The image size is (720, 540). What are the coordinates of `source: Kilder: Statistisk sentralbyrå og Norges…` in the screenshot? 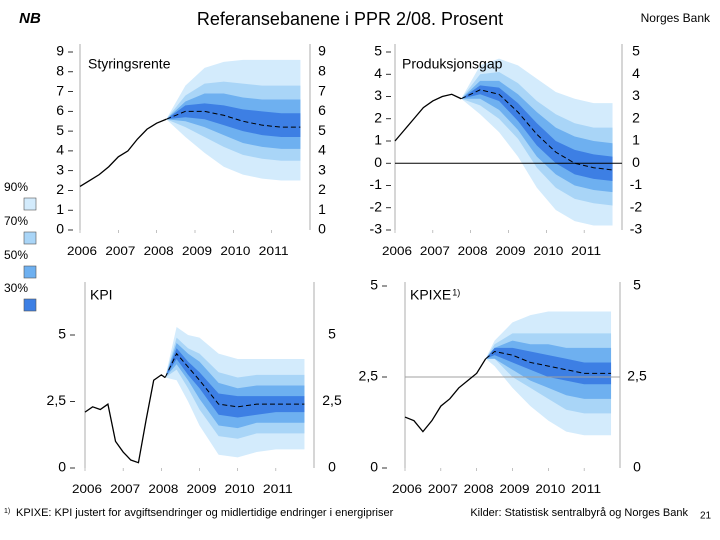 It's located at (579, 513).